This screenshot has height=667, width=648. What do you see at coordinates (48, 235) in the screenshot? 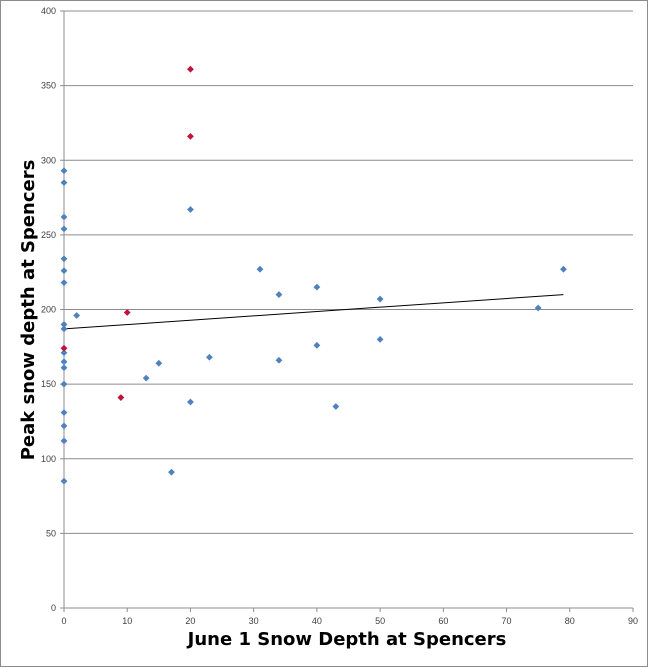
I see `y-tick-label: 250` at bounding box center [48, 235].